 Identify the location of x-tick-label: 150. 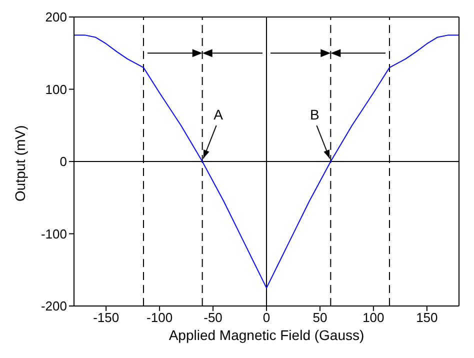
(427, 318).